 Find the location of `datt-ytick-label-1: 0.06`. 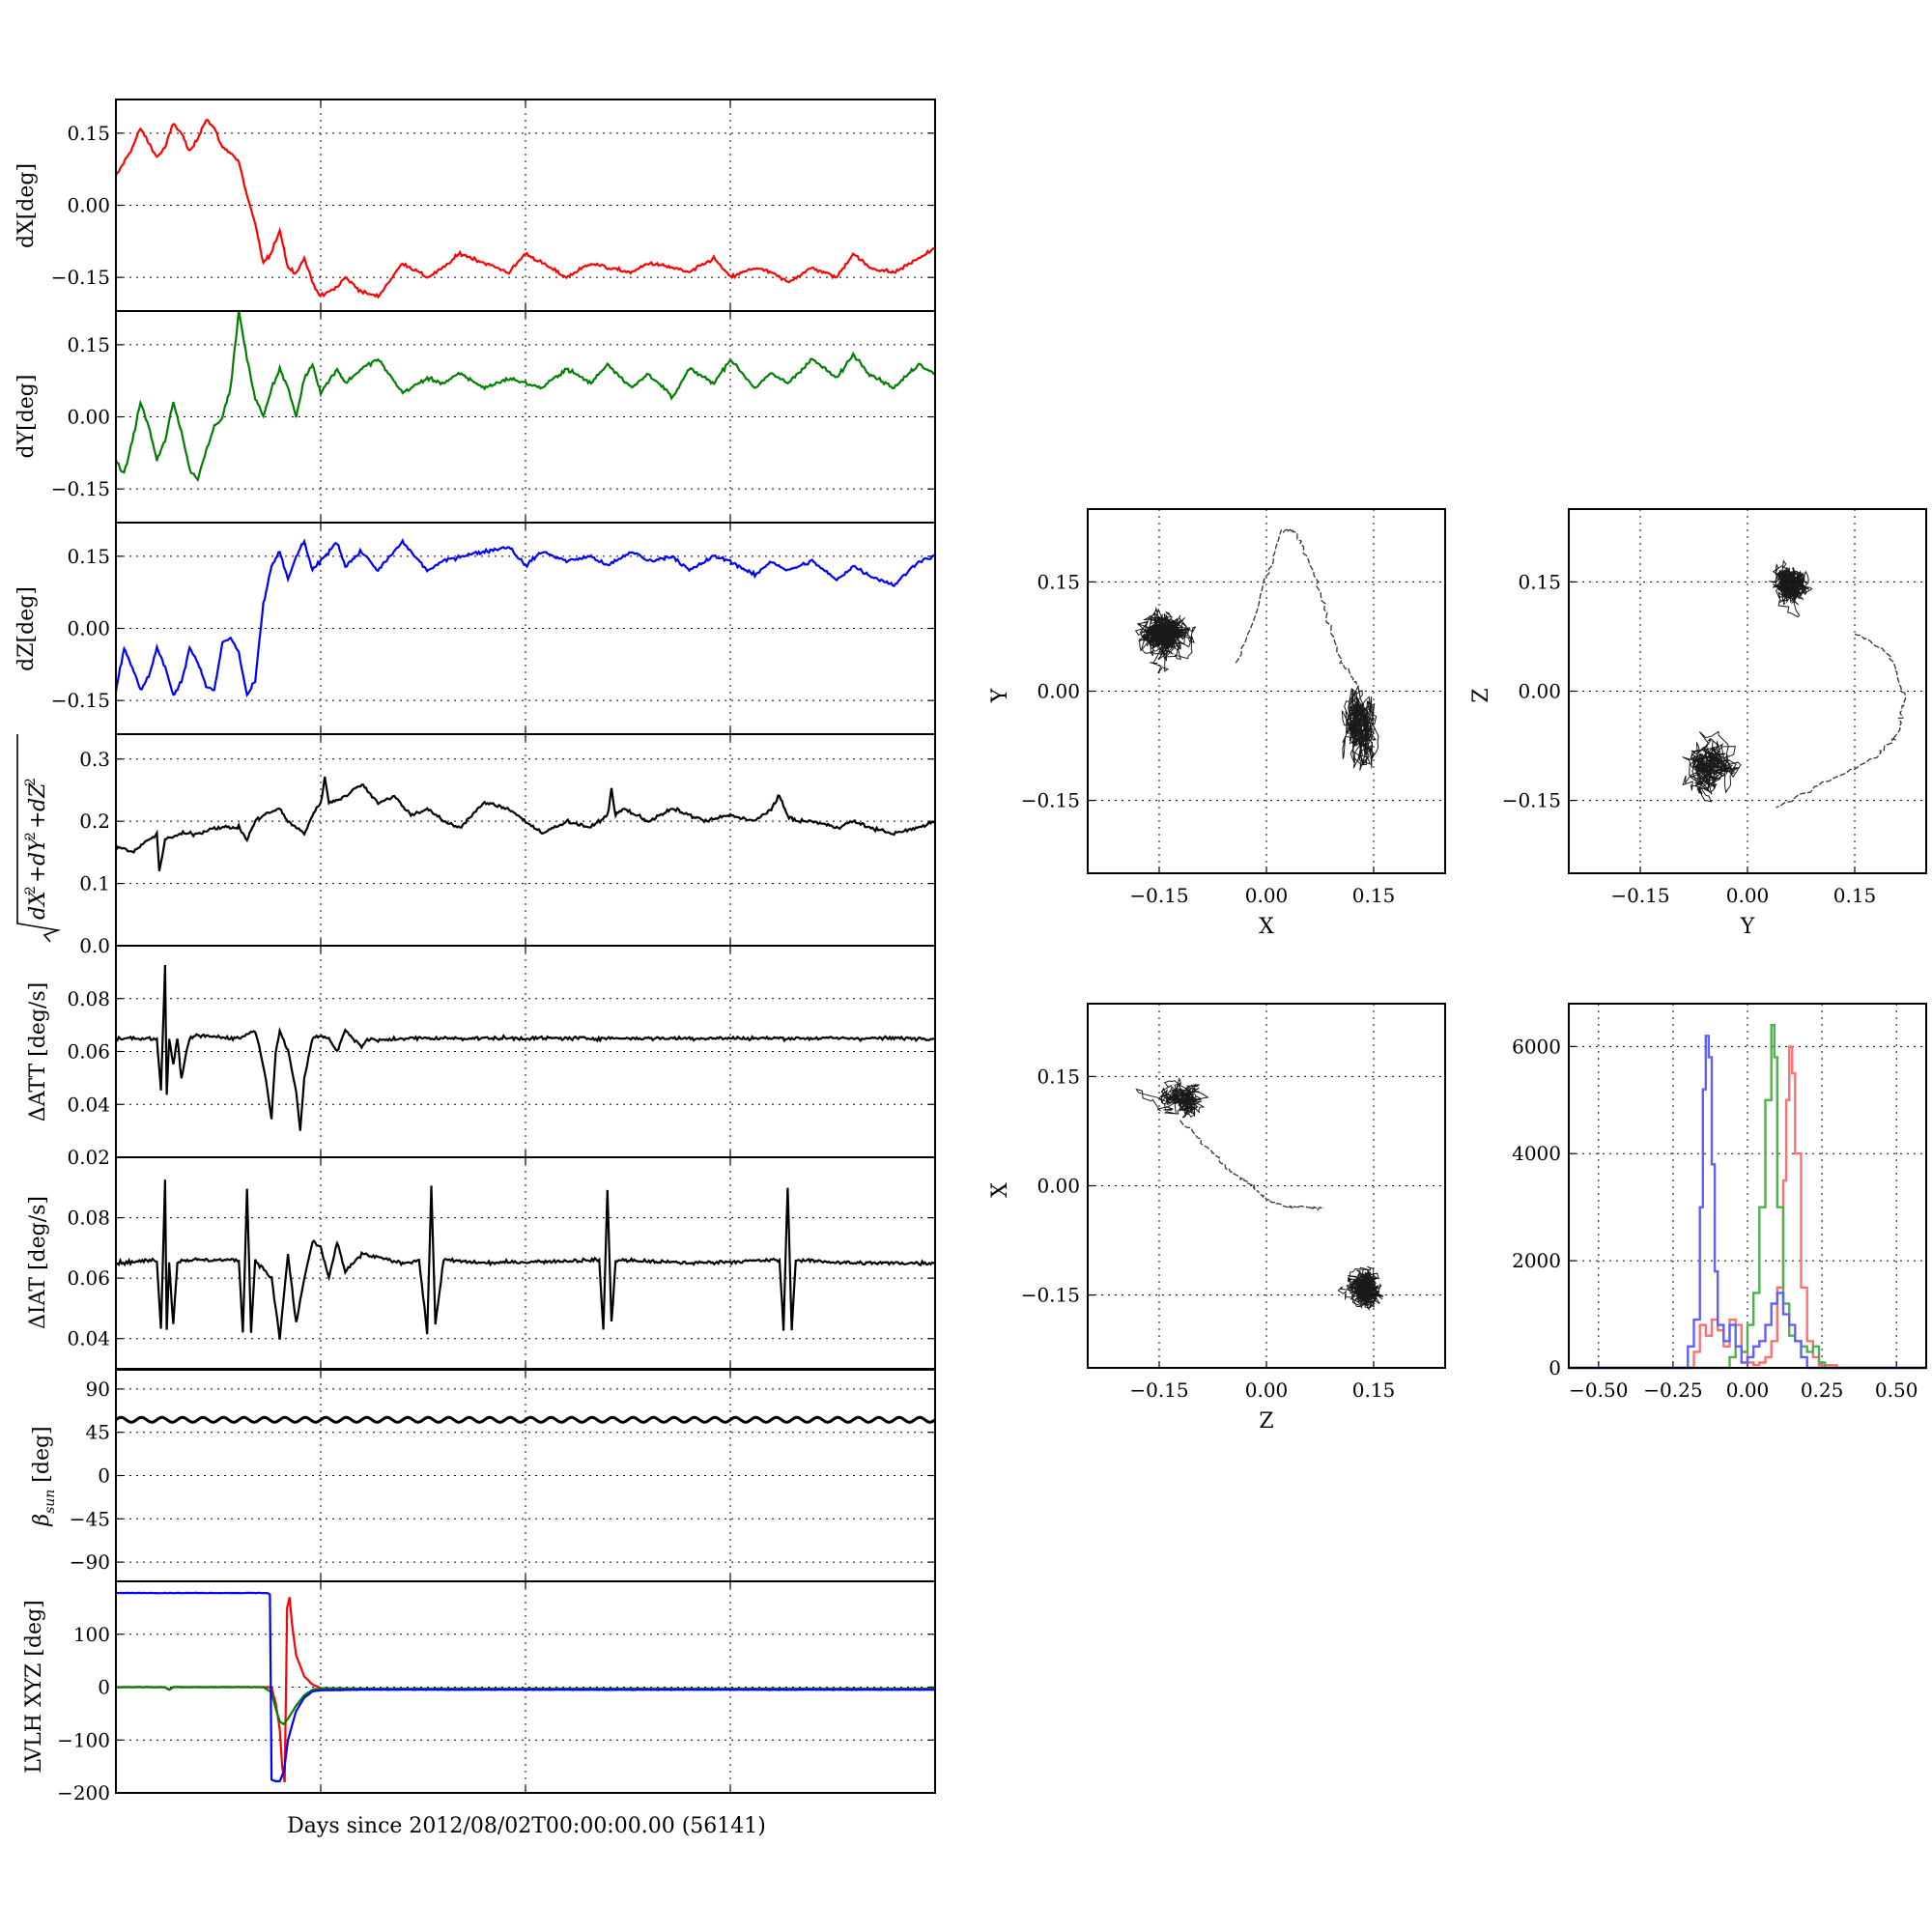

datt-ytick-label-1: 0.06 is located at coordinates (88, 1052).